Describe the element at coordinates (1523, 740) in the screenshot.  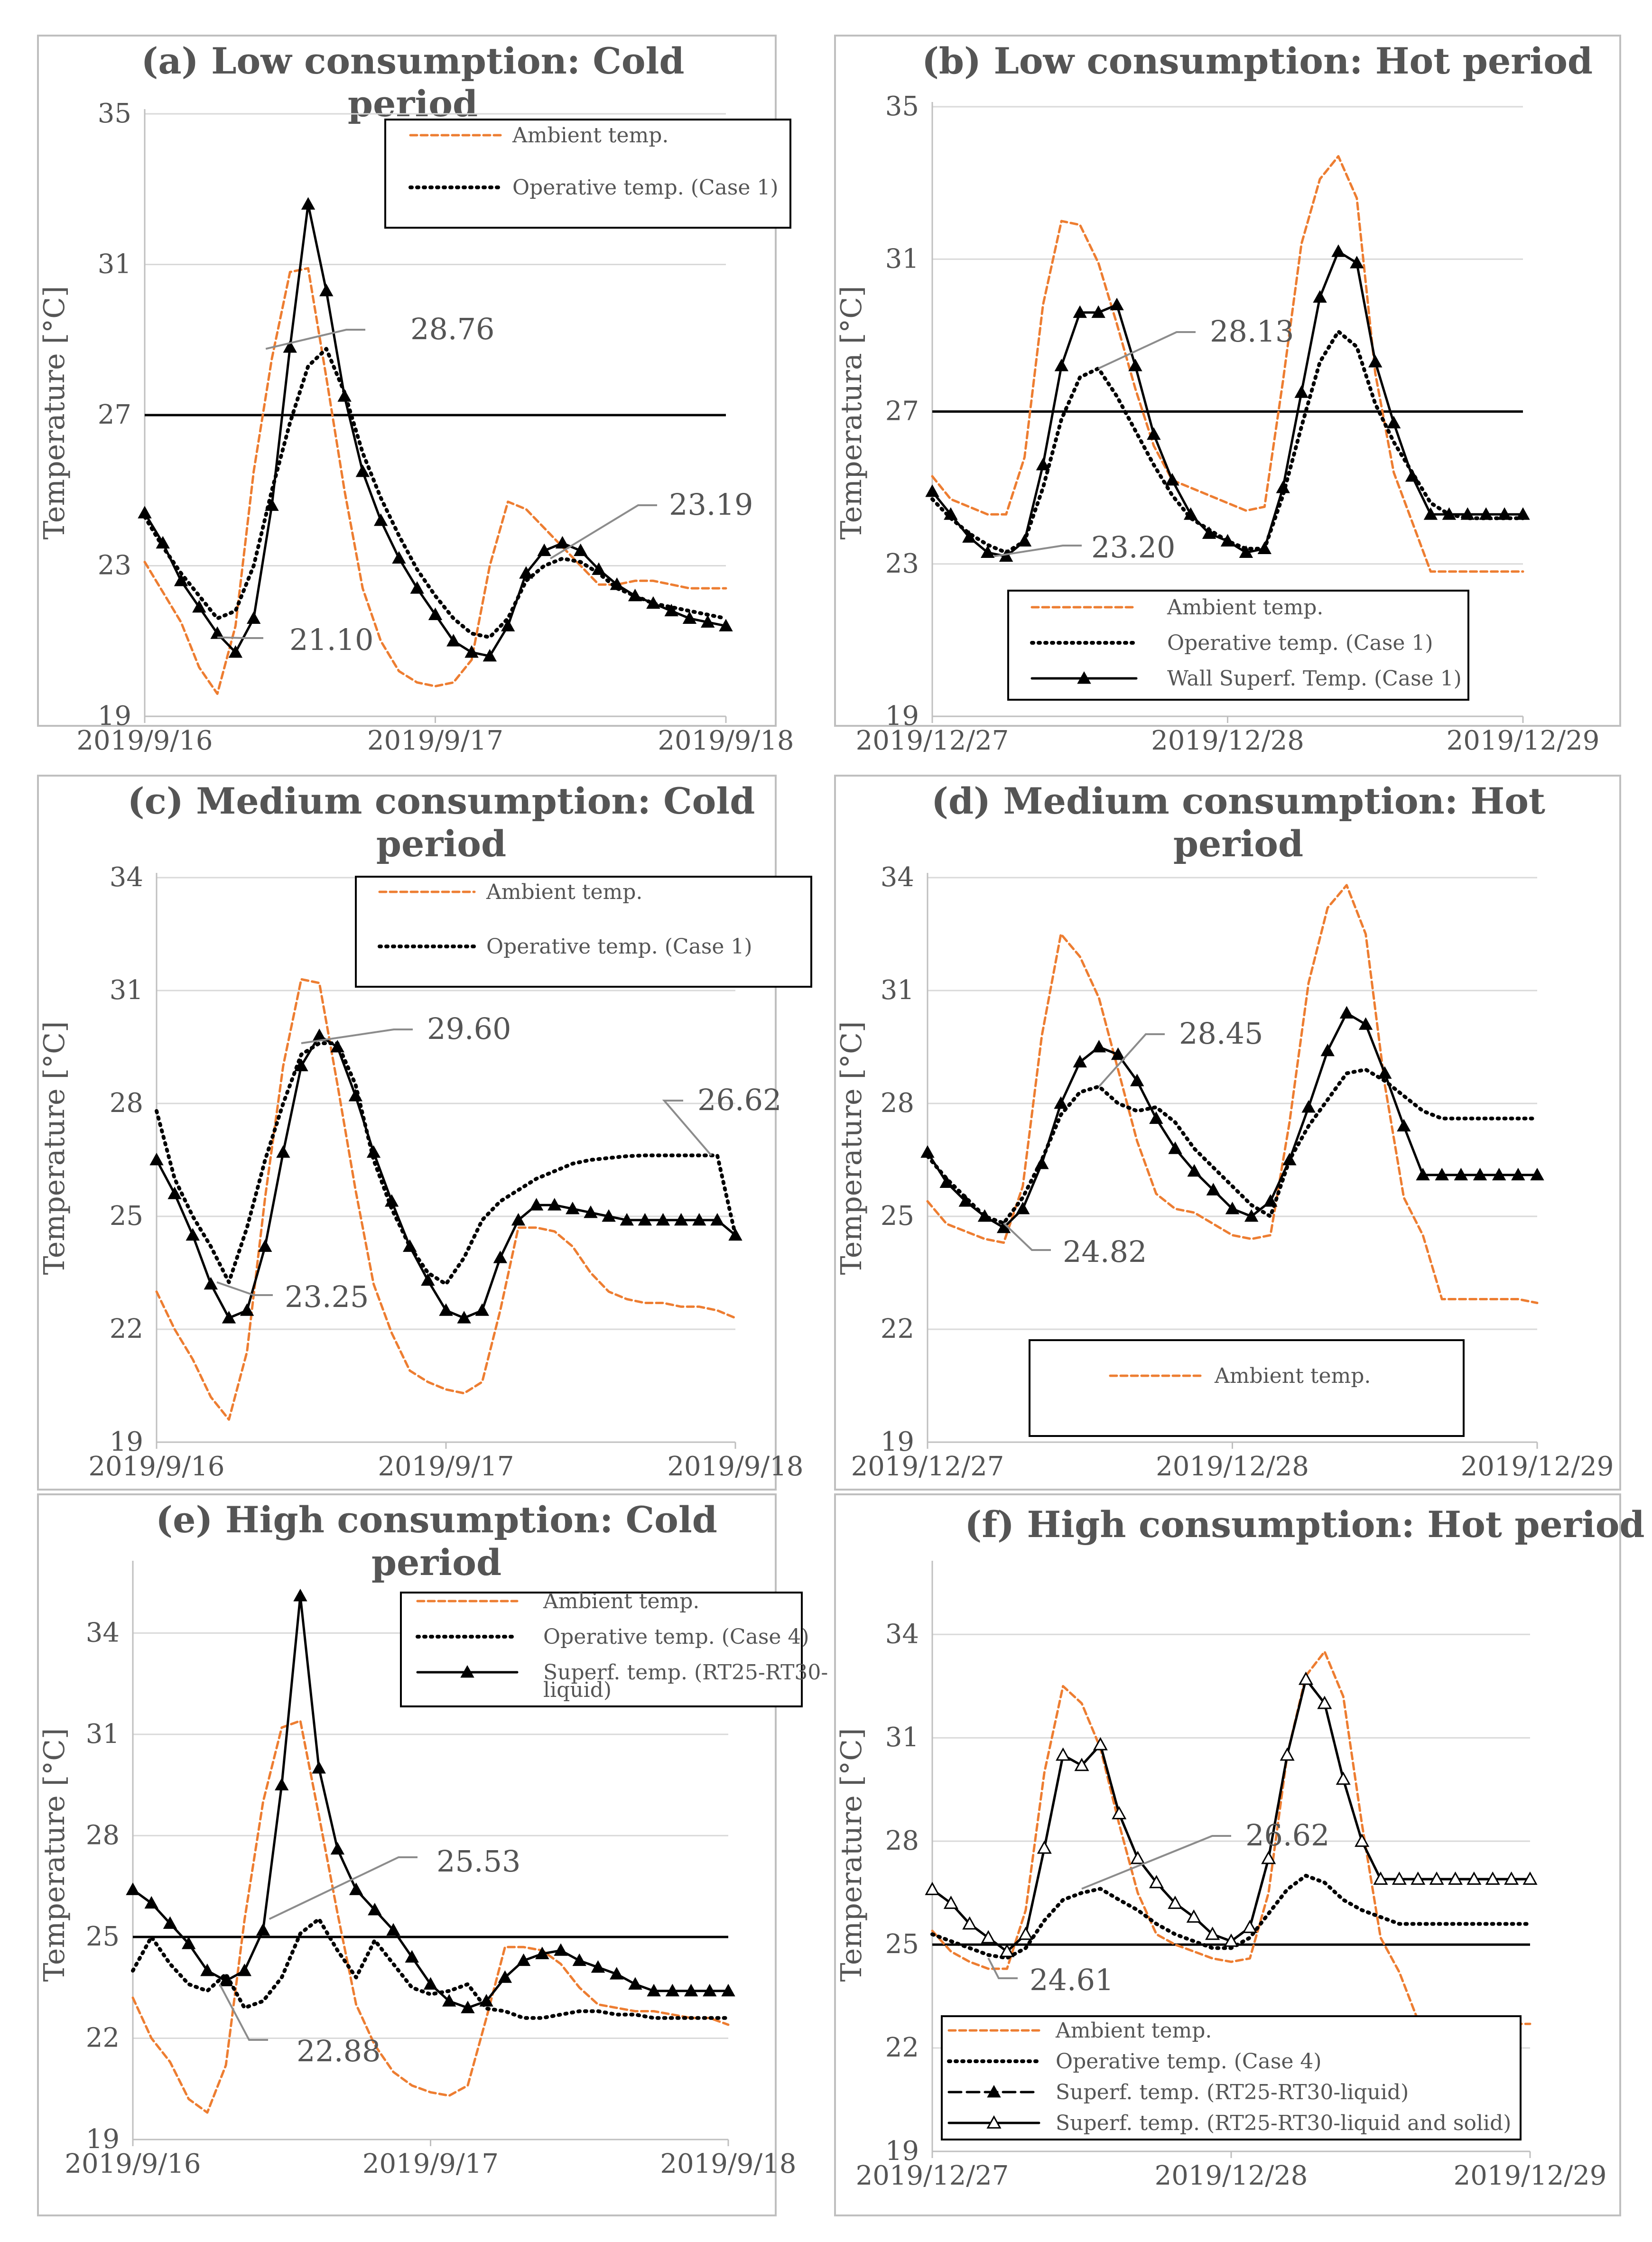
I see `x-tick-label: 2019/12/29` at that location.